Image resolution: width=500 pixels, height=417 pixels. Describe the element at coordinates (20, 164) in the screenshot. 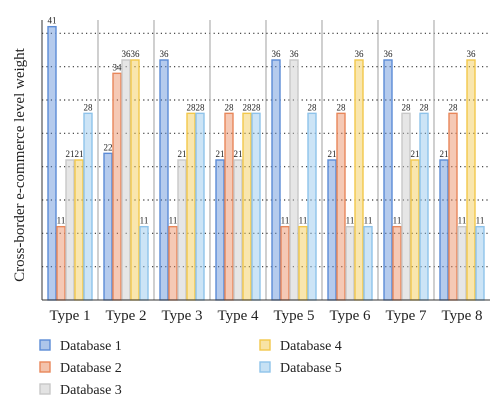

I see `y-axis-label: Cross-border e-commerce level weight` at that location.